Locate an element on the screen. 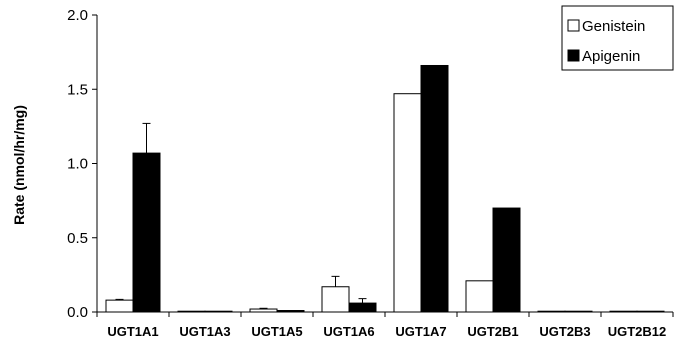 The height and width of the screenshot is (343, 685). x-tick-label: UGT2B12 is located at coordinates (637, 331).